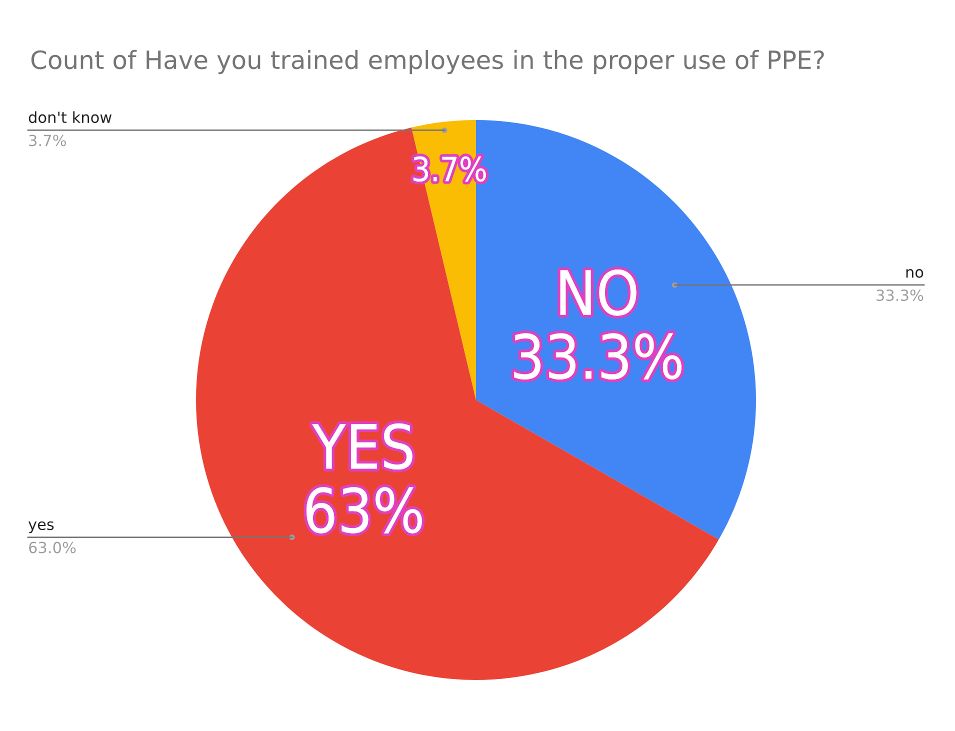 The image size is (955, 731). Describe the element at coordinates (70, 117) in the screenshot. I see `slice-label: don't know` at that location.